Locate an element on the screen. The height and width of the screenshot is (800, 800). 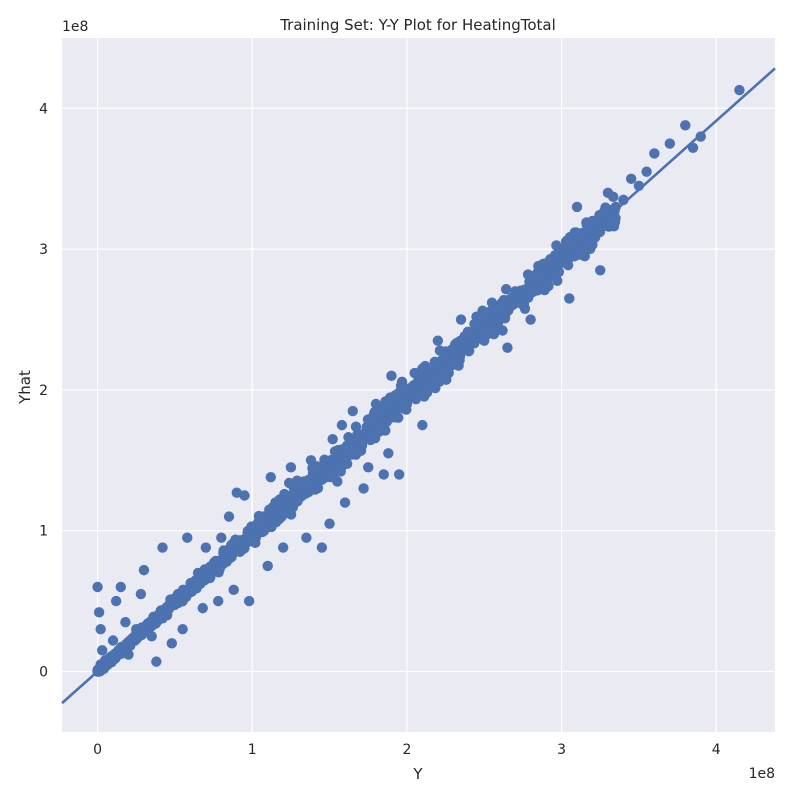
y-tick-label: 1 is located at coordinates (43, 532).